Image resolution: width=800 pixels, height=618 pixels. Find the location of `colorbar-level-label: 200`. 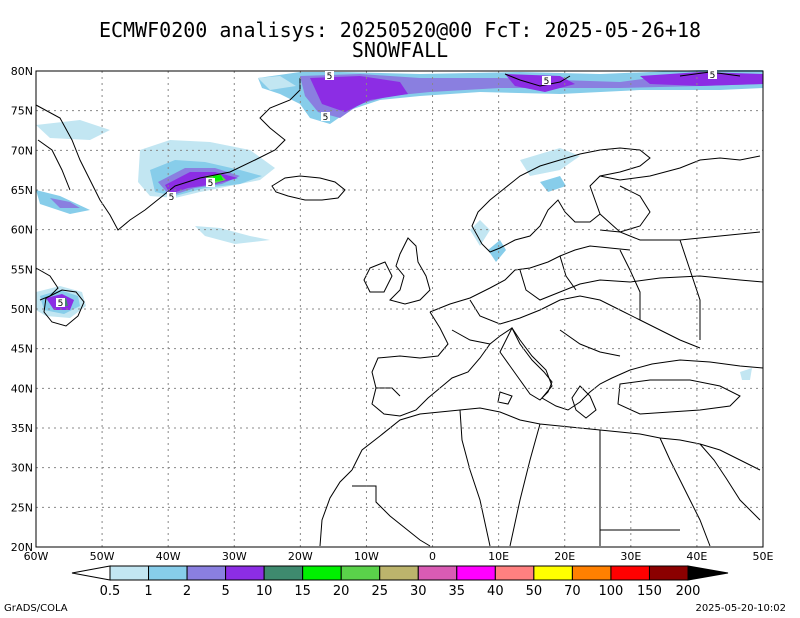

colorbar-level-label: 200 is located at coordinates (688, 591).